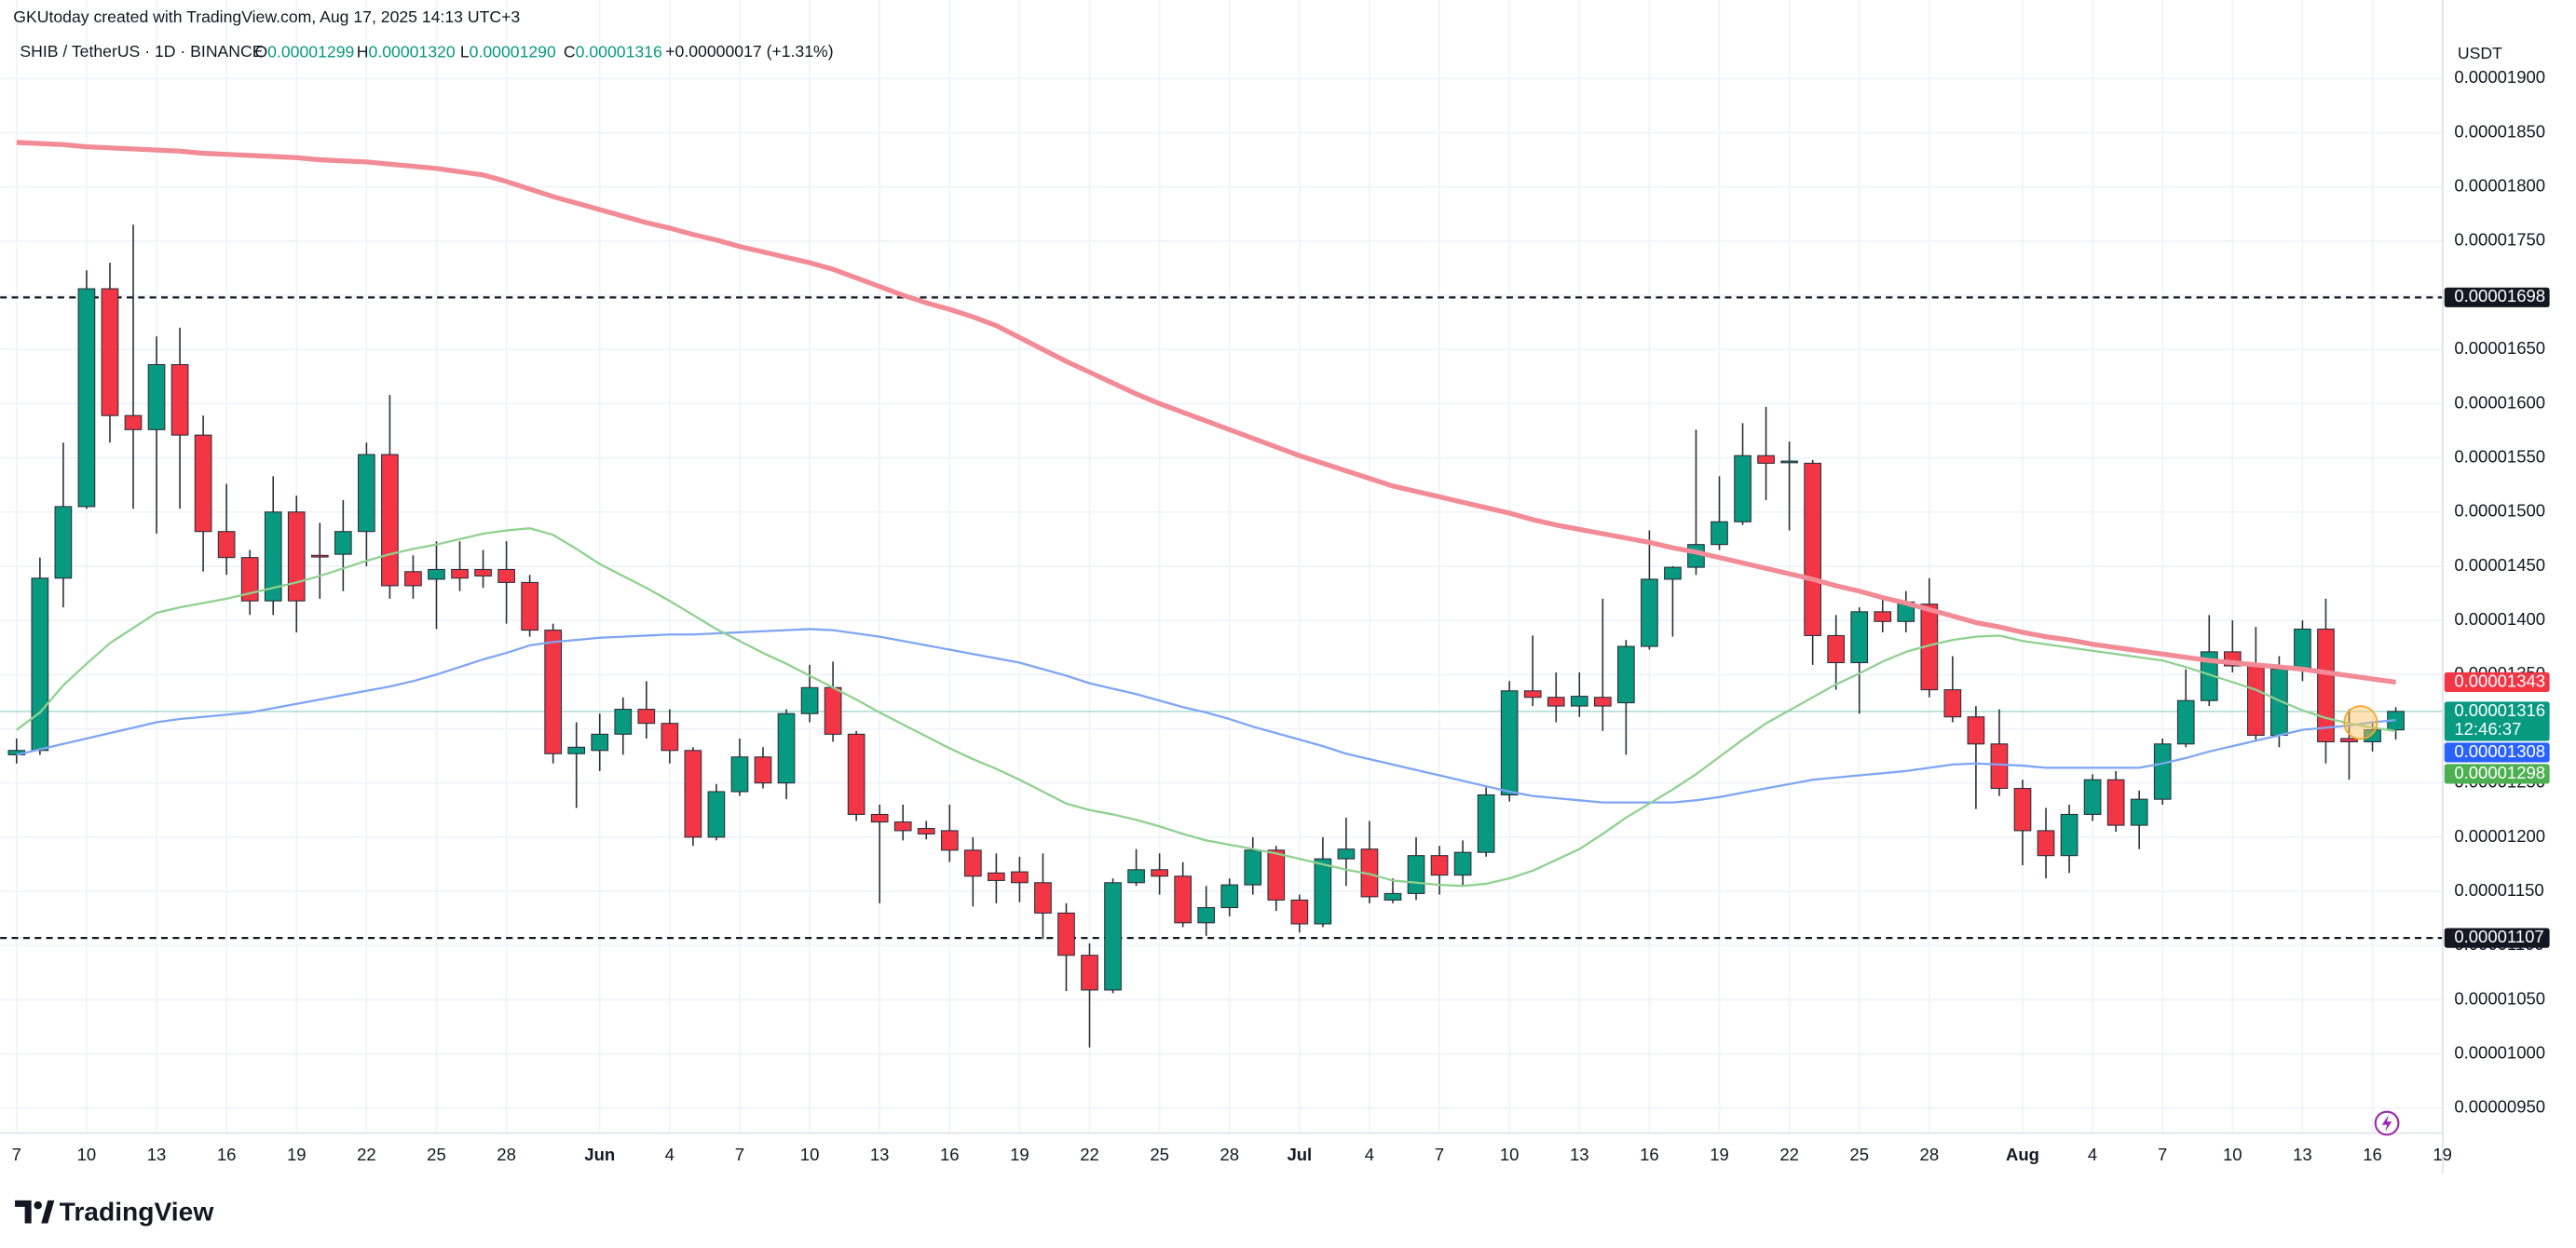 The width and height of the screenshot is (2576, 1248). I want to click on x-tick-label: Jul, so click(1299, 1154).